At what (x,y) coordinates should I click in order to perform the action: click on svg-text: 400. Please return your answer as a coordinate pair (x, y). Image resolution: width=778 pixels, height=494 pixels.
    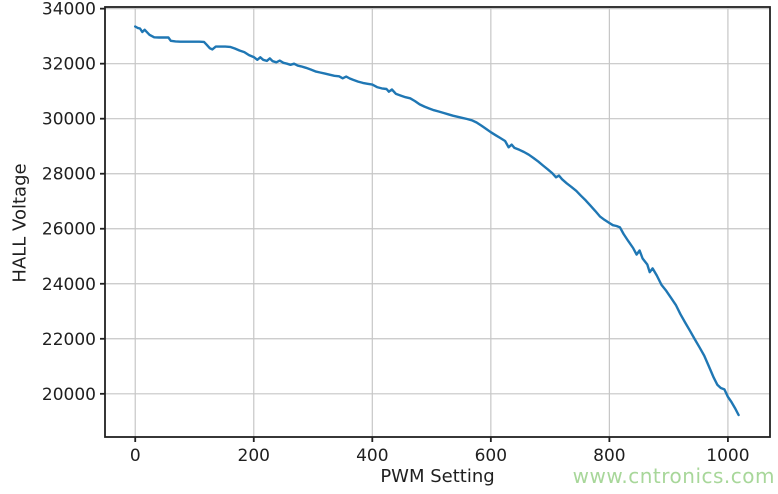
    Looking at the image, I should click on (372, 456).